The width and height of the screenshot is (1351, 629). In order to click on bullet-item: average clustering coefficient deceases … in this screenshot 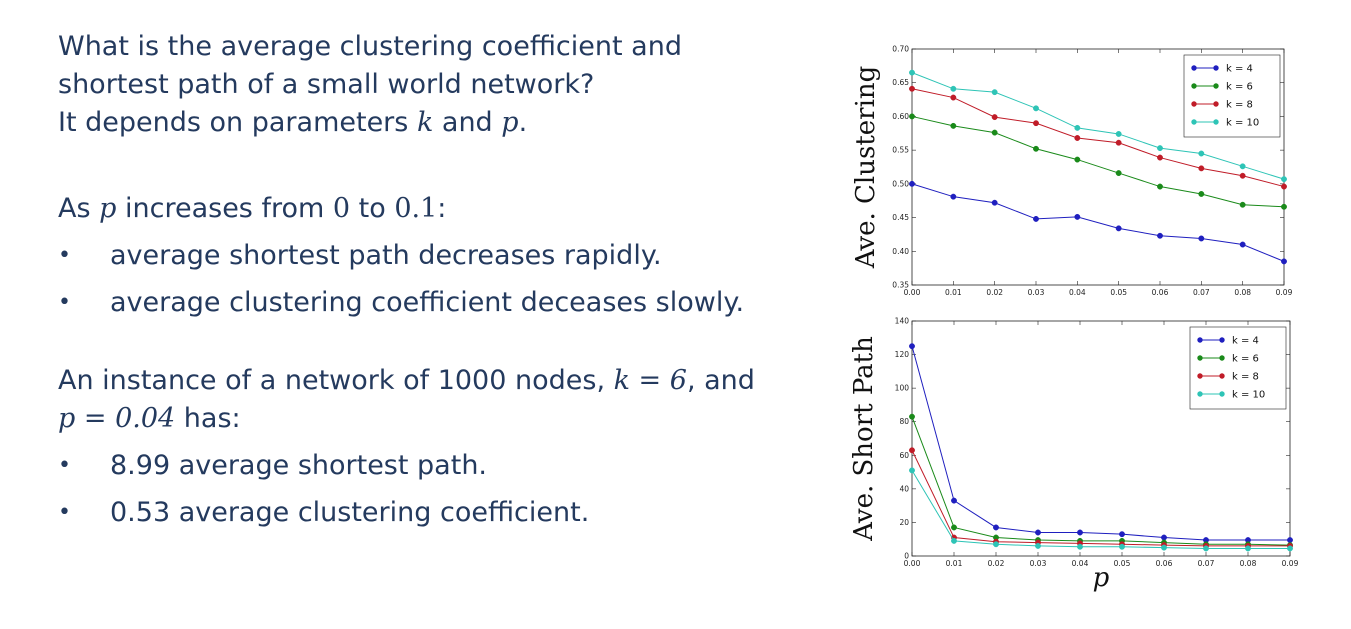, I will do `click(448, 303)`.